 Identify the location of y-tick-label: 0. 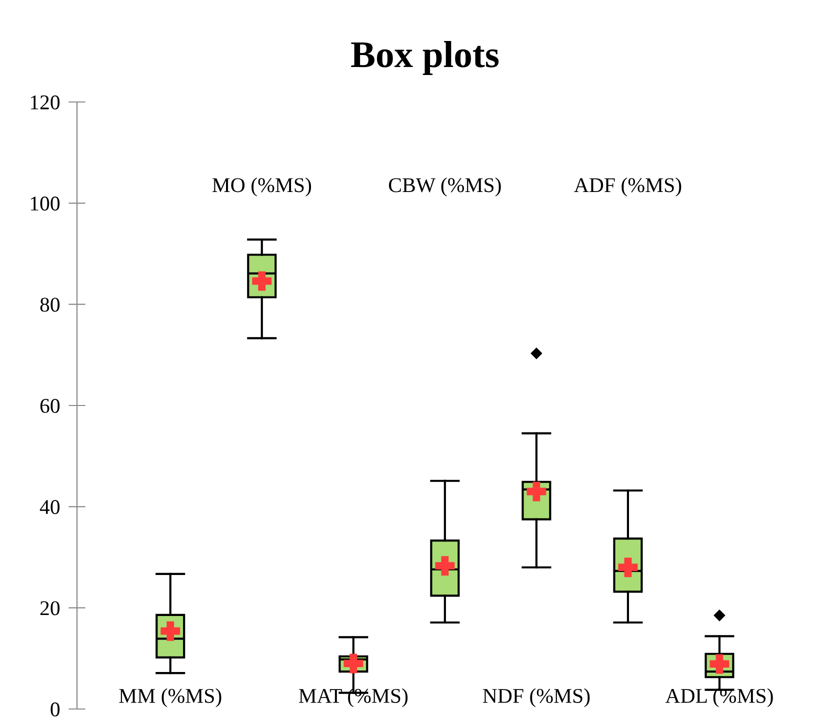
(55, 709).